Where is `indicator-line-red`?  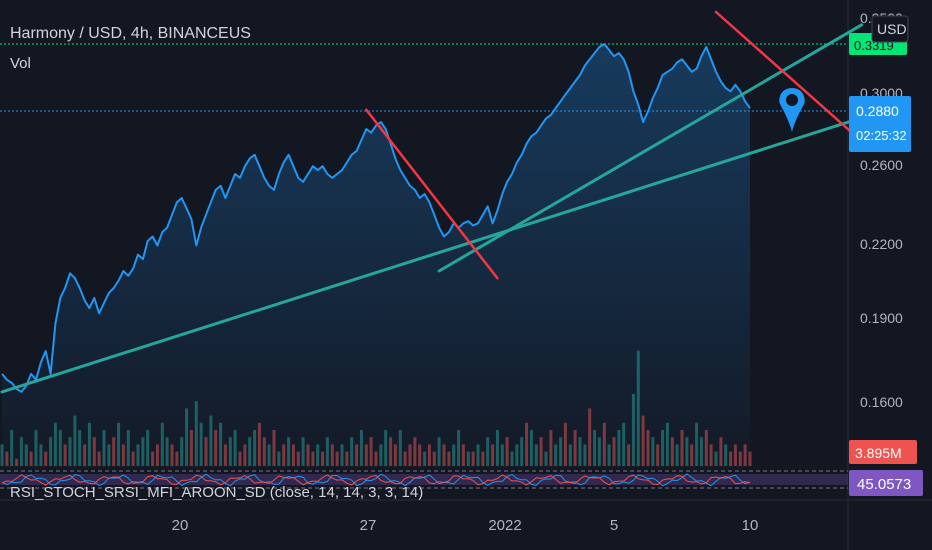 indicator-line-red is located at coordinates (376, 480).